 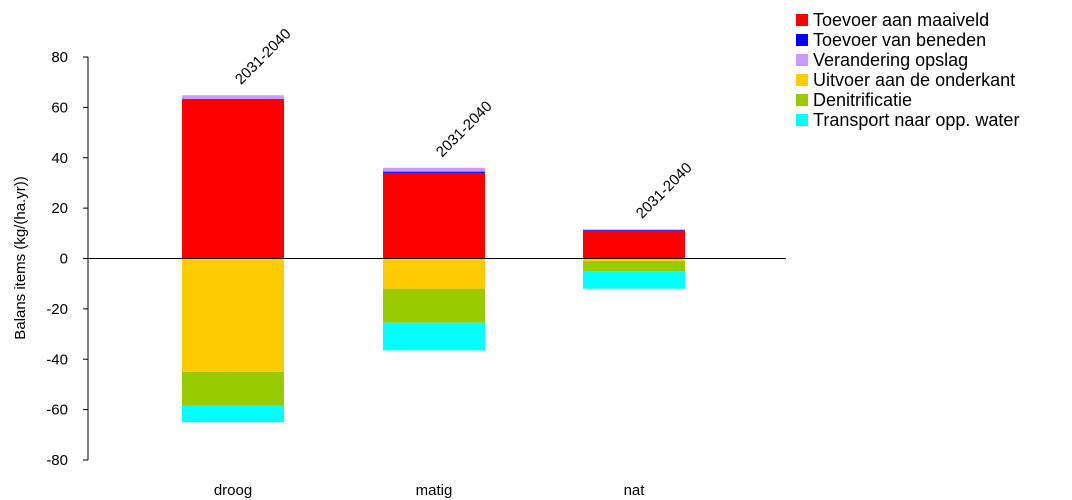 What do you see at coordinates (57, 410) in the screenshot?
I see `y-tick-label: -60` at bounding box center [57, 410].